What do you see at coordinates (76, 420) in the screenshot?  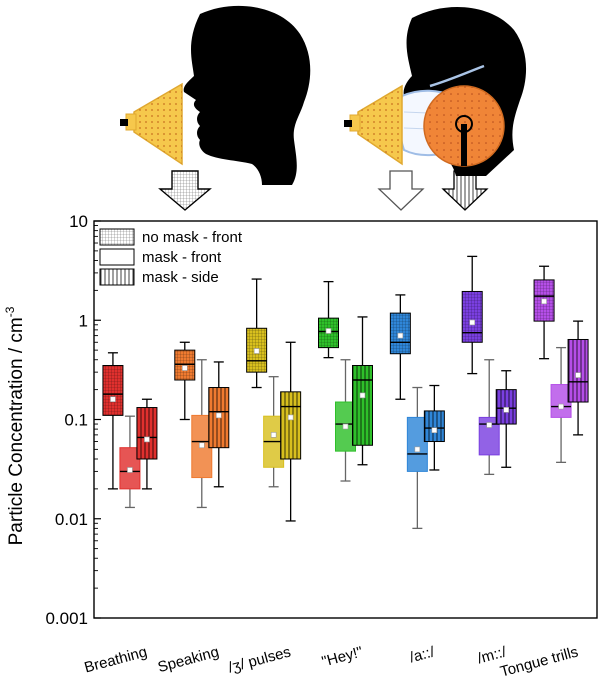 I see `y-tick-label: 0.1` at bounding box center [76, 420].